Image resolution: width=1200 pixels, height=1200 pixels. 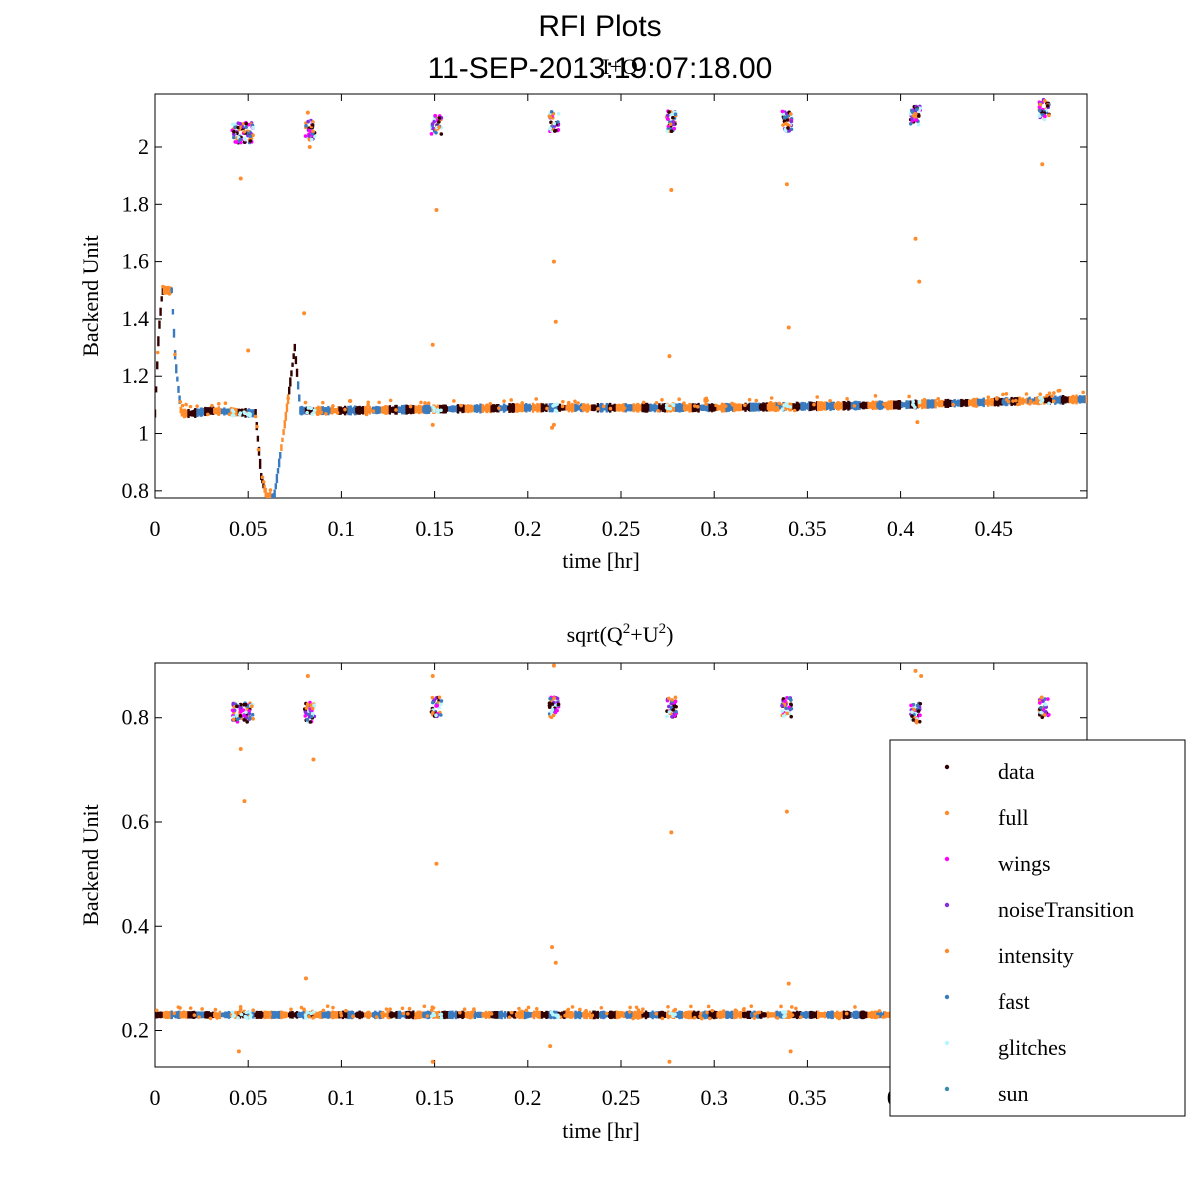 I want to click on x-tick-label: 0.15, so click(x=434, y=528).